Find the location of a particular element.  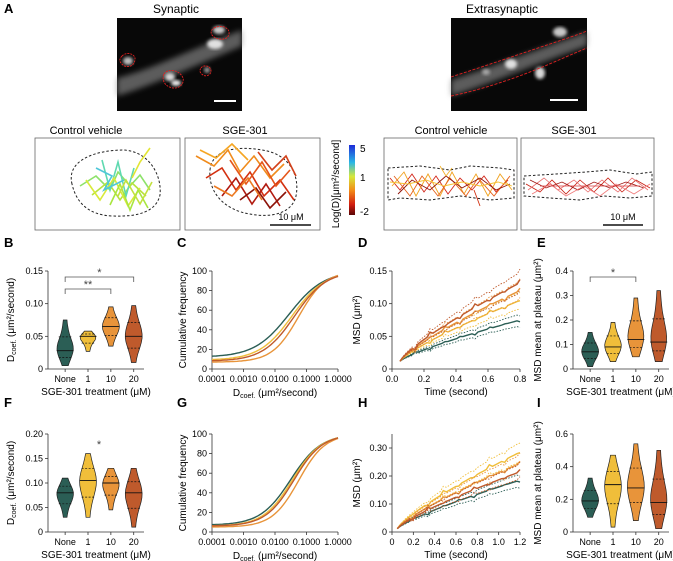

tracks-extra-control is located at coordinates (451, 186).